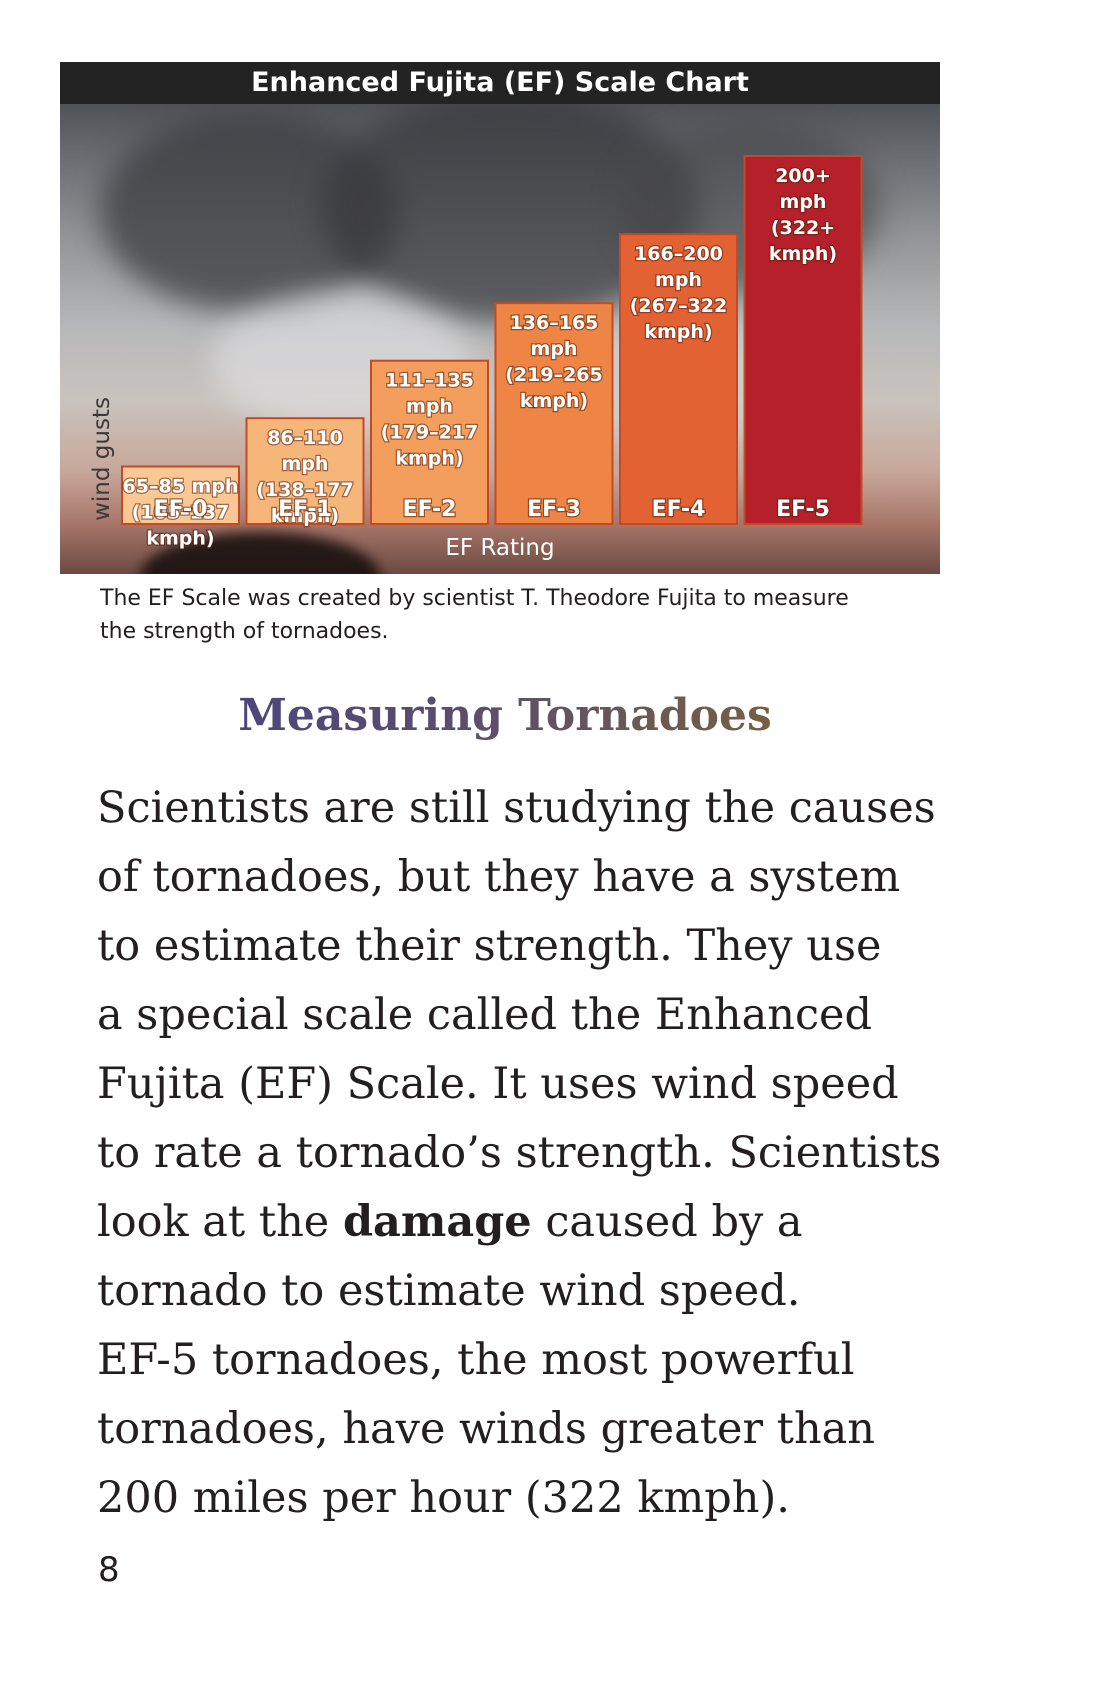 The height and width of the screenshot is (1700, 1100). Describe the element at coordinates (429, 381) in the screenshot. I see `bar-range-label: 111–135` at that location.